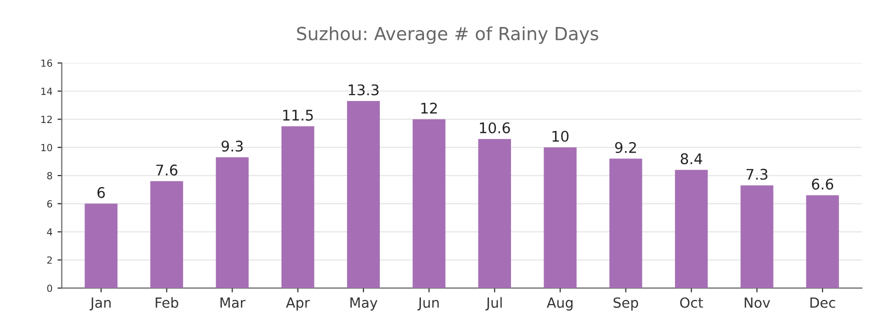 Image resolution: width=895 pixels, height=335 pixels. Describe the element at coordinates (757, 174) in the screenshot. I see `data-label: 7.3` at that location.